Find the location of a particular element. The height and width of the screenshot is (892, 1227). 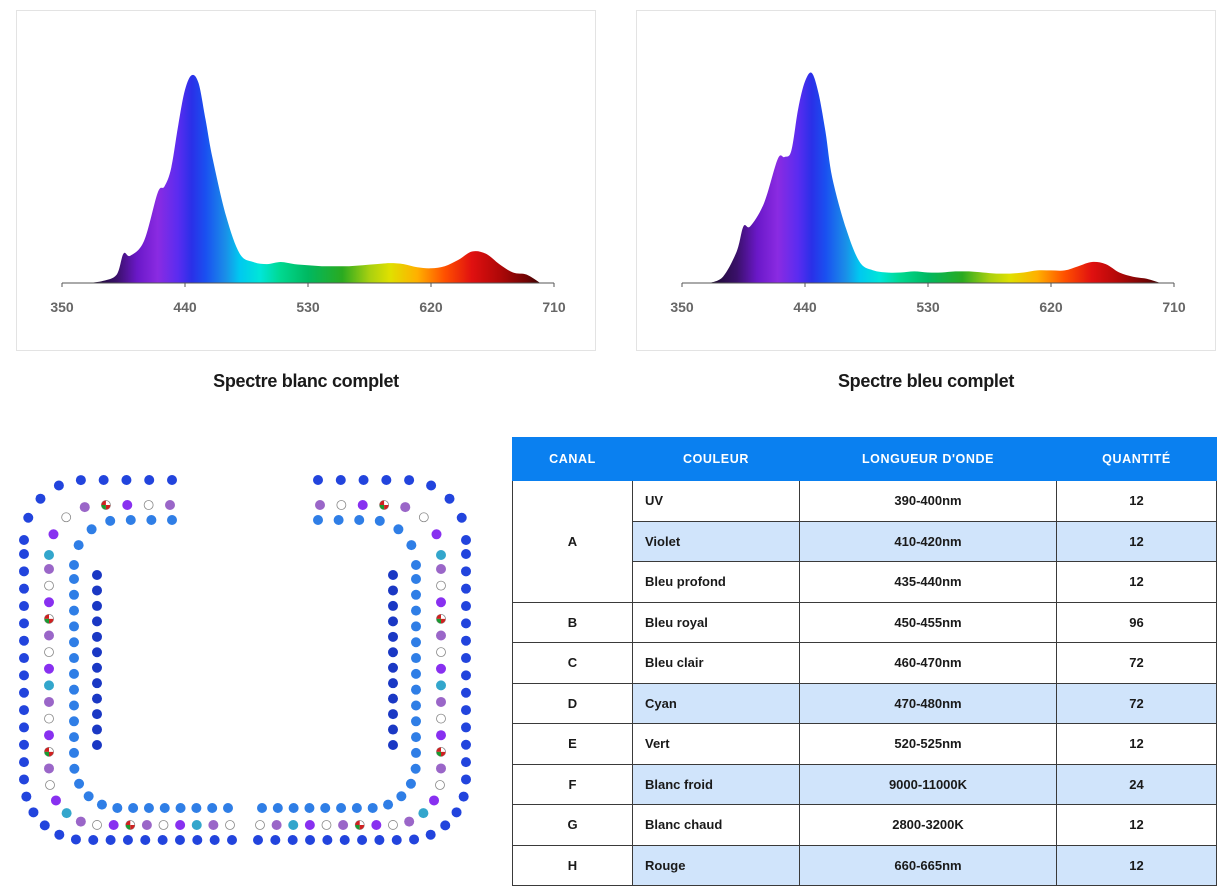

table-row: F Blanc froid 9000-11000K 24 is located at coordinates (864, 784).